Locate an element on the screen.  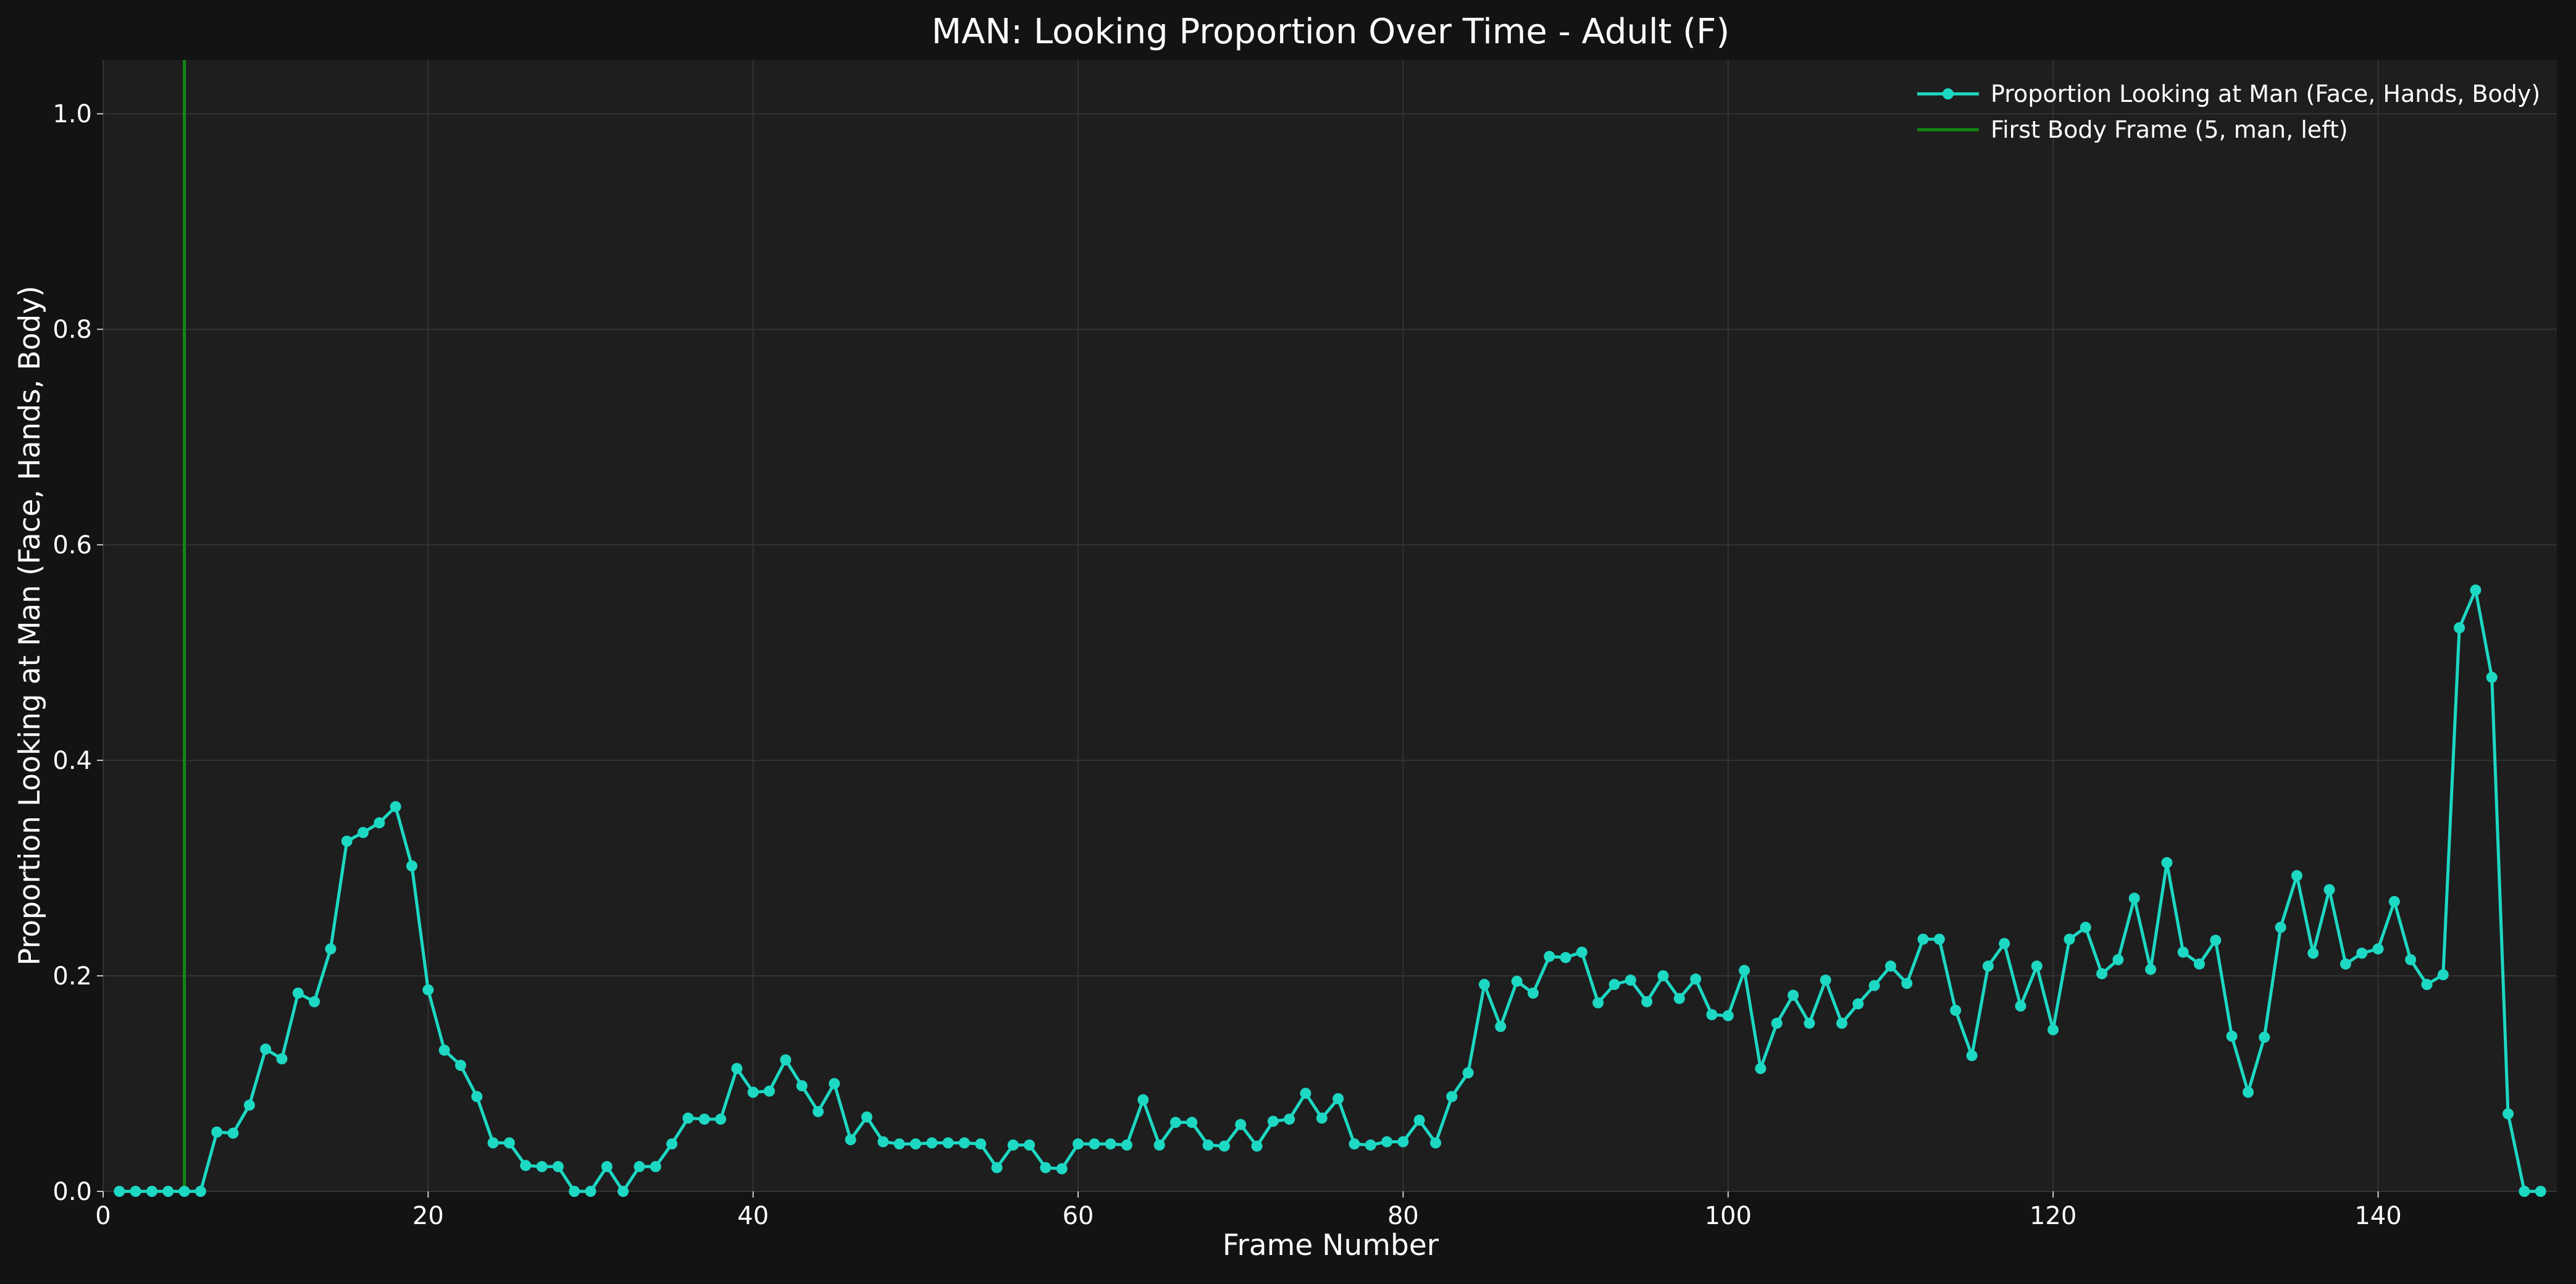
x-tick-label: 100 is located at coordinates (1728, 1216).